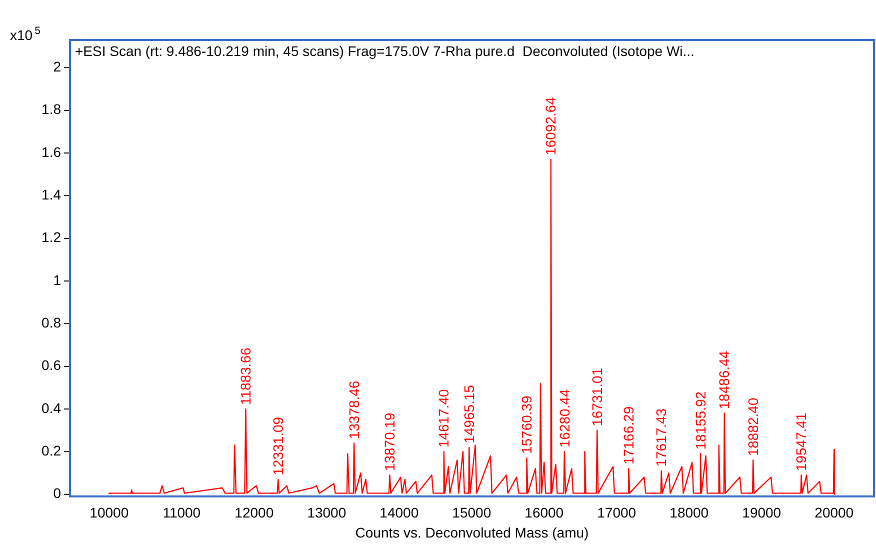  What do you see at coordinates (278, 446) in the screenshot?
I see `annotation: 12331.09` at bounding box center [278, 446].